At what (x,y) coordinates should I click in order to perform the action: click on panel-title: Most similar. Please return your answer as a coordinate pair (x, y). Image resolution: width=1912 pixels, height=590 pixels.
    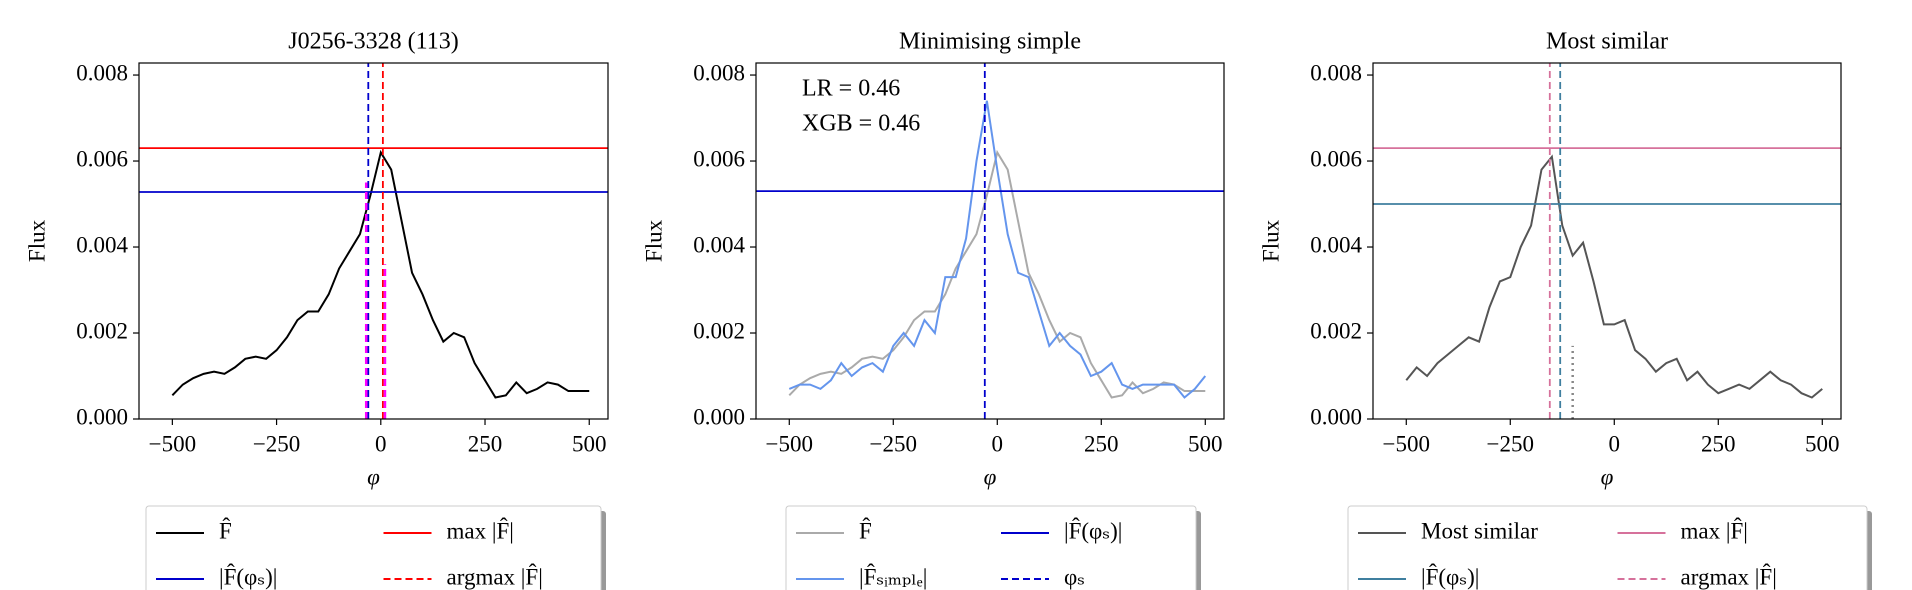
    Looking at the image, I should click on (1607, 42).